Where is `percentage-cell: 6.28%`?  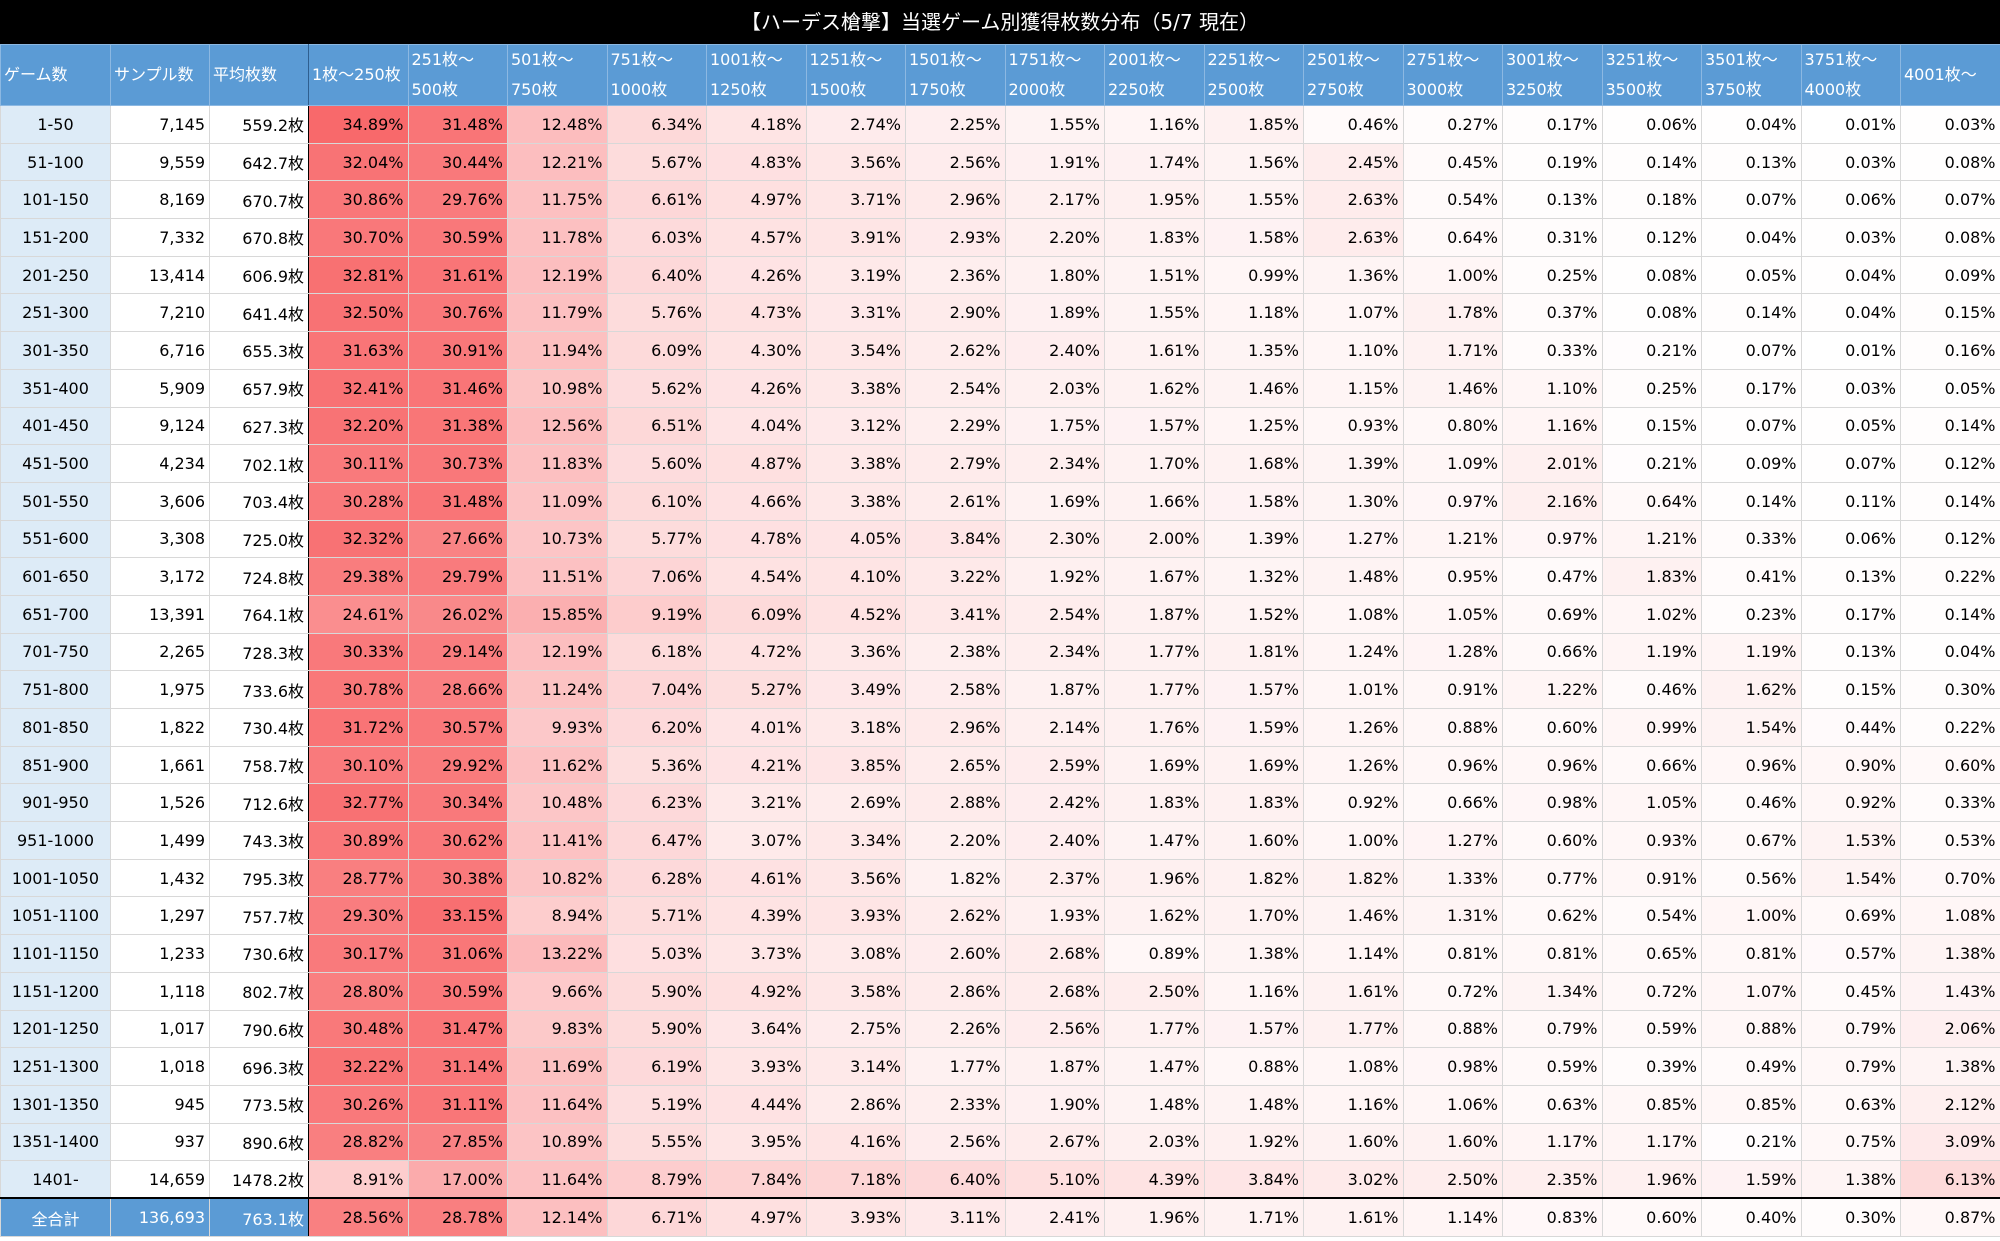 percentage-cell: 6.28% is located at coordinates (656, 878).